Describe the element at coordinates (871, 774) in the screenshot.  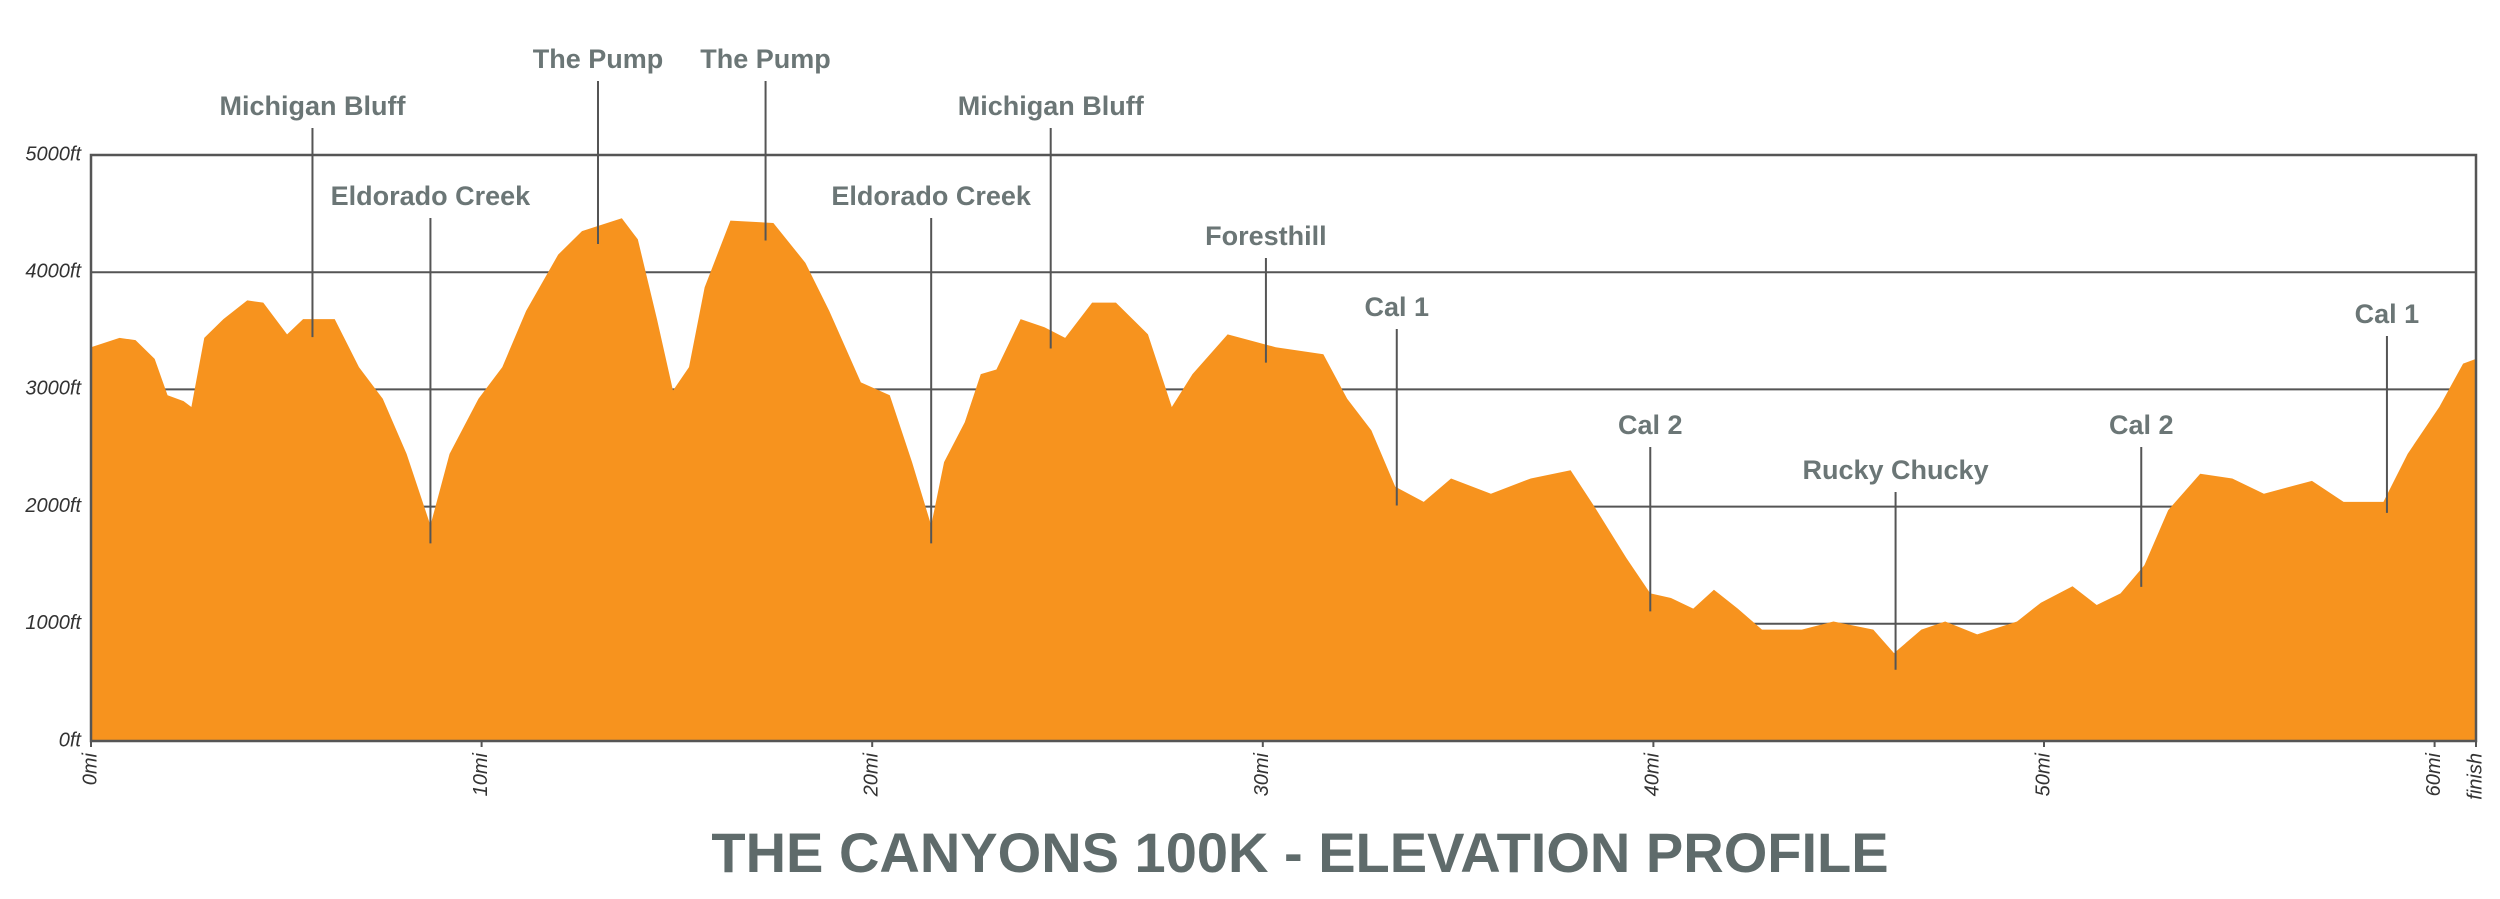
I see `x-tick-label: 20mi` at that location.